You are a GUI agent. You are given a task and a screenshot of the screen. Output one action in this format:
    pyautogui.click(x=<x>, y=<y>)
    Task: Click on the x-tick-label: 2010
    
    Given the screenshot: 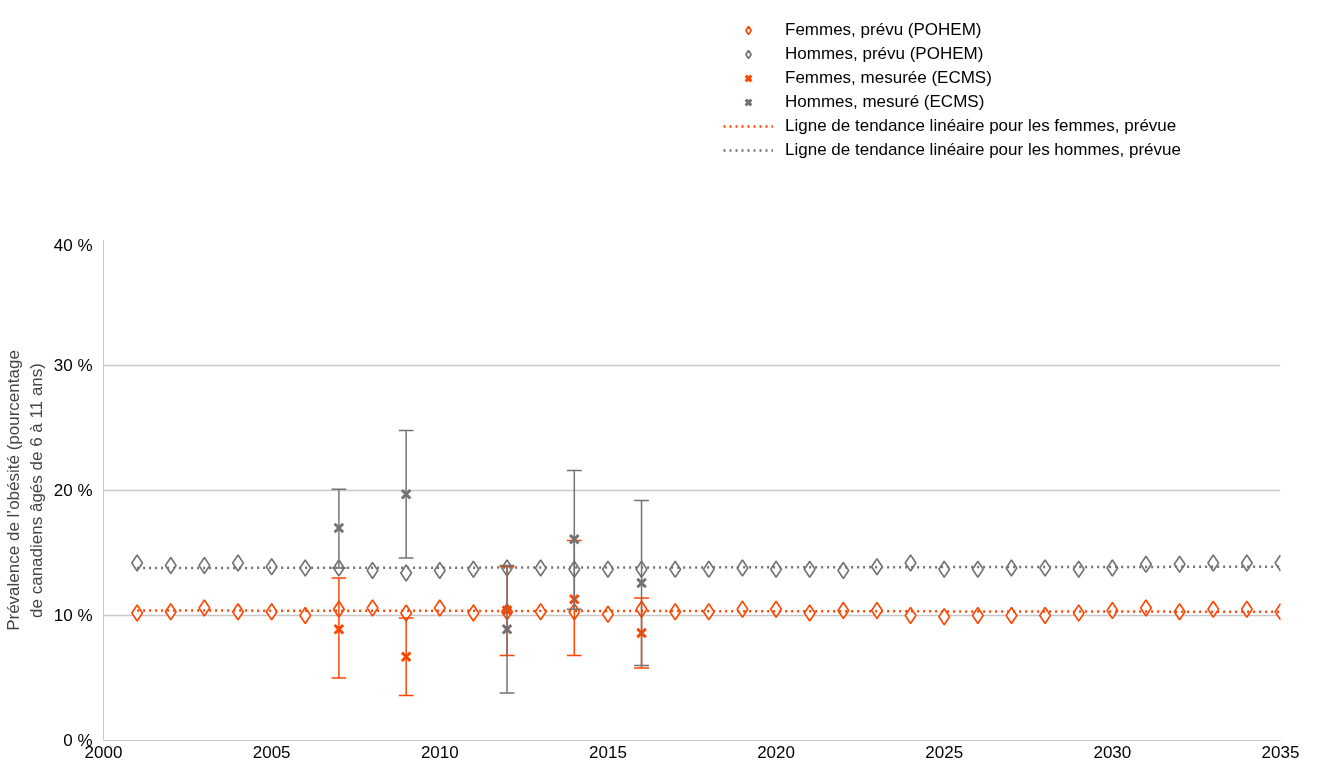 What is the action you would take?
    pyautogui.click(x=439, y=752)
    